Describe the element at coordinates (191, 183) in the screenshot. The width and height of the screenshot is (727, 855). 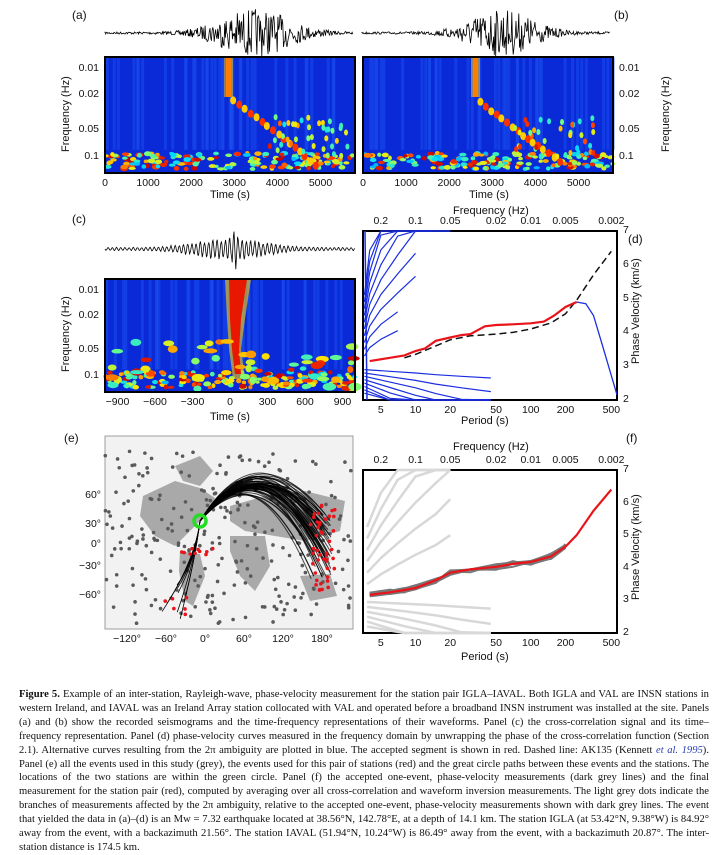
I see `x-tick-label: 2000` at that location.